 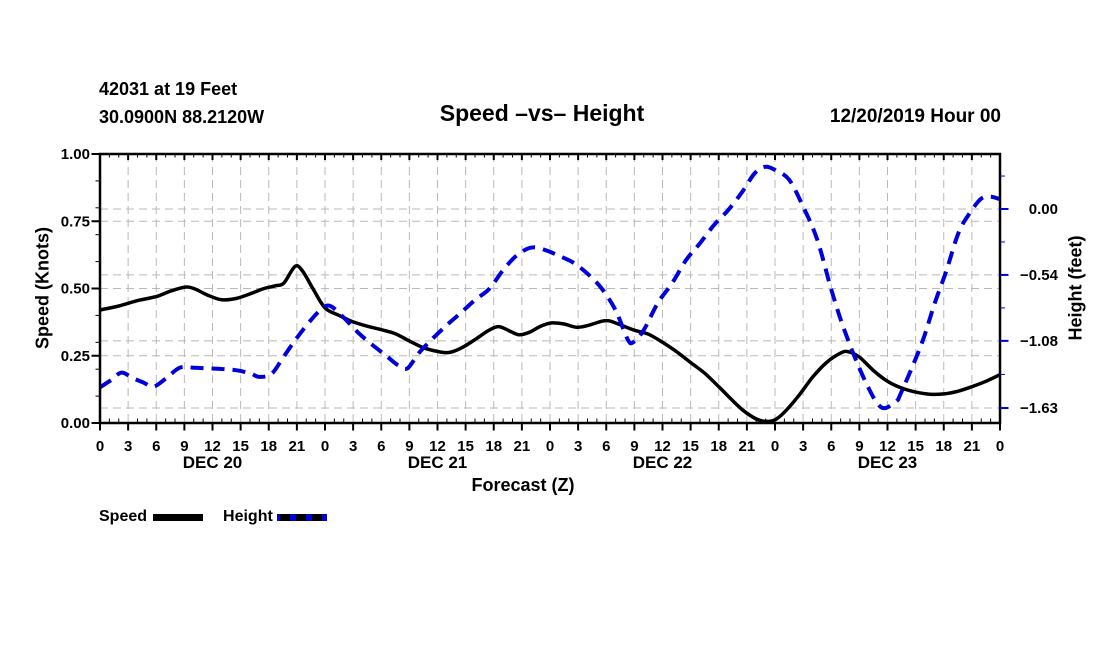 I want to click on day-label-dec20: DEC 20, so click(x=212, y=462).